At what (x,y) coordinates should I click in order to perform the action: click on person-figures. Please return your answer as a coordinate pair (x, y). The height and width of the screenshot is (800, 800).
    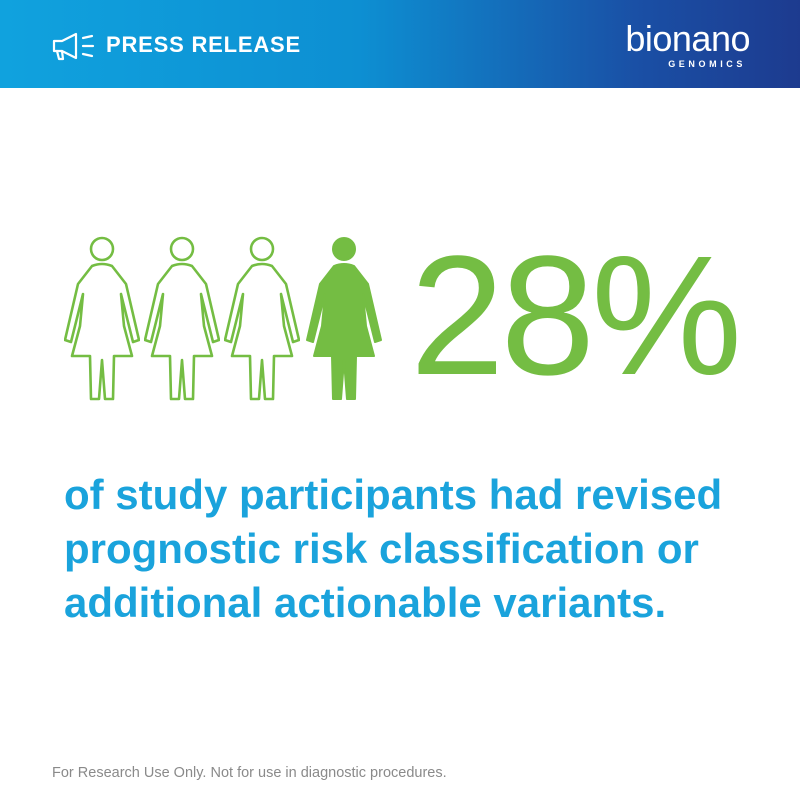
    Looking at the image, I should click on (224, 321).